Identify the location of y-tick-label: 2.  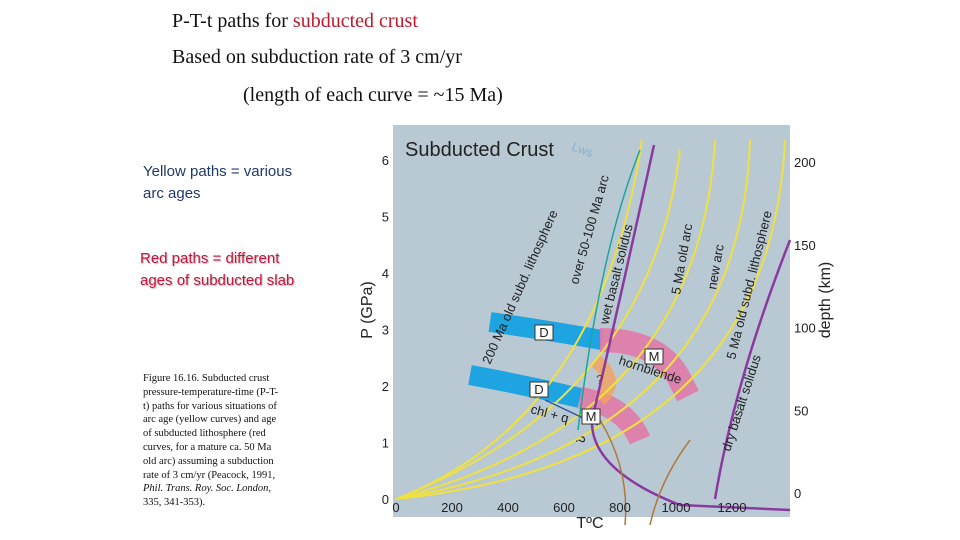
(385, 386).